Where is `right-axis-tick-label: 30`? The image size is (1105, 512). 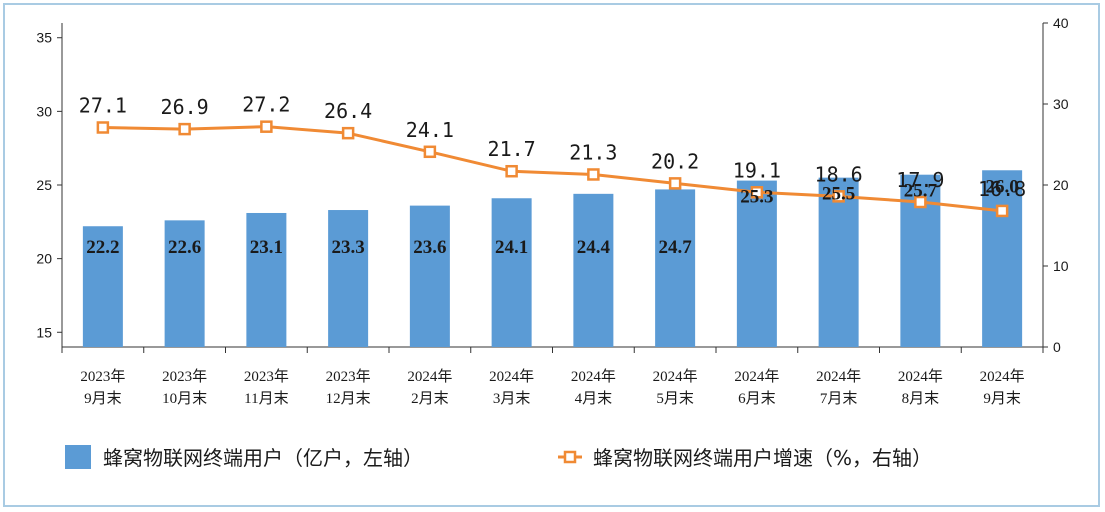 right-axis-tick-label: 30 is located at coordinates (1061, 104).